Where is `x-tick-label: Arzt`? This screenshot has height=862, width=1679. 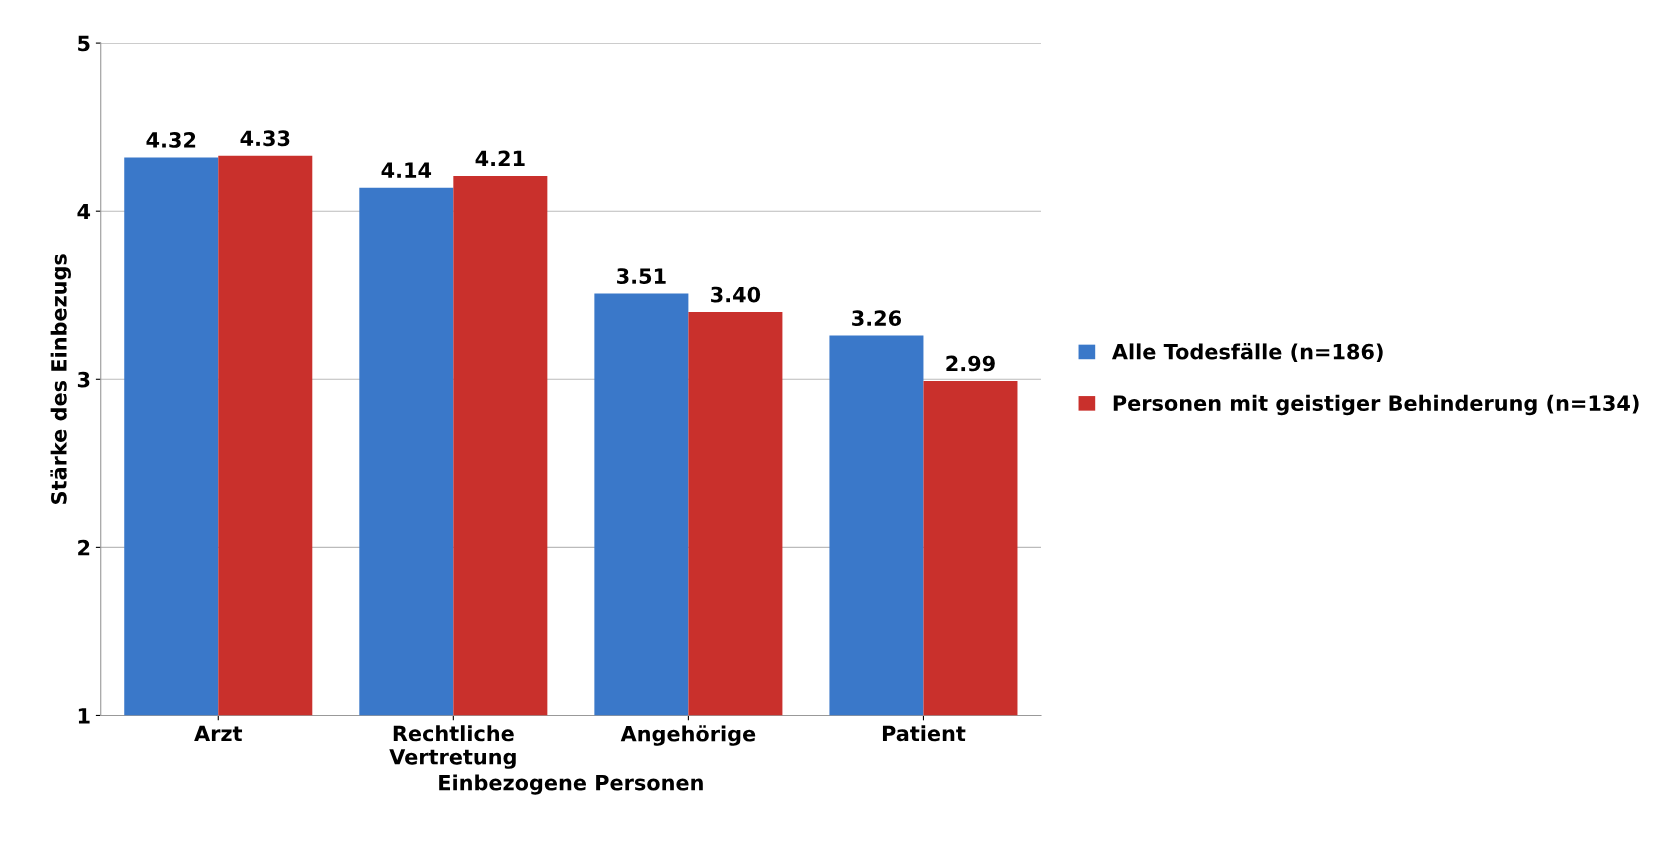 x-tick-label: Arzt is located at coordinates (218, 733).